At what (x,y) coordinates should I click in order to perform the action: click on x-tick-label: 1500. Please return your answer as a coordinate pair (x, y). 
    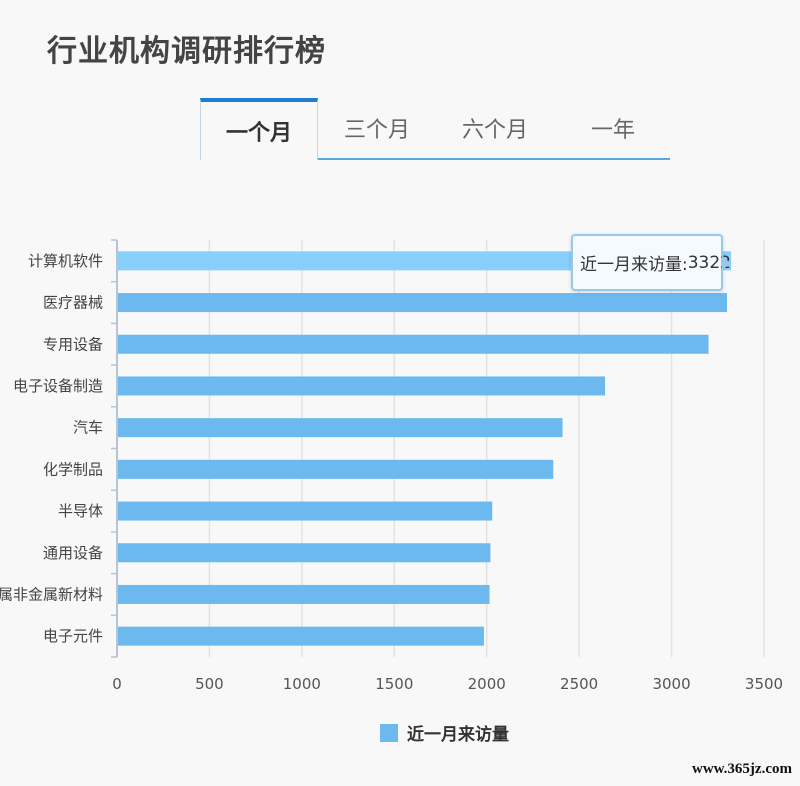
    Looking at the image, I should click on (394, 684).